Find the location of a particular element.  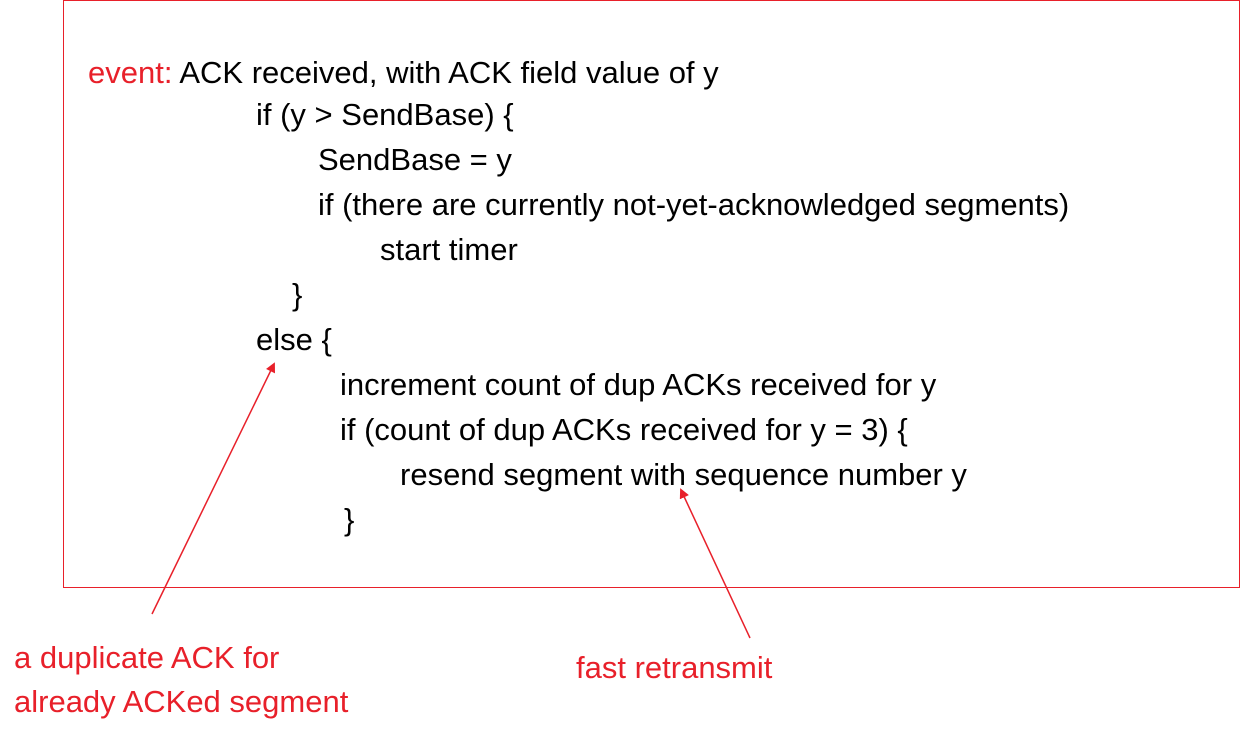

code-line-else: else { is located at coordinates (294, 339).